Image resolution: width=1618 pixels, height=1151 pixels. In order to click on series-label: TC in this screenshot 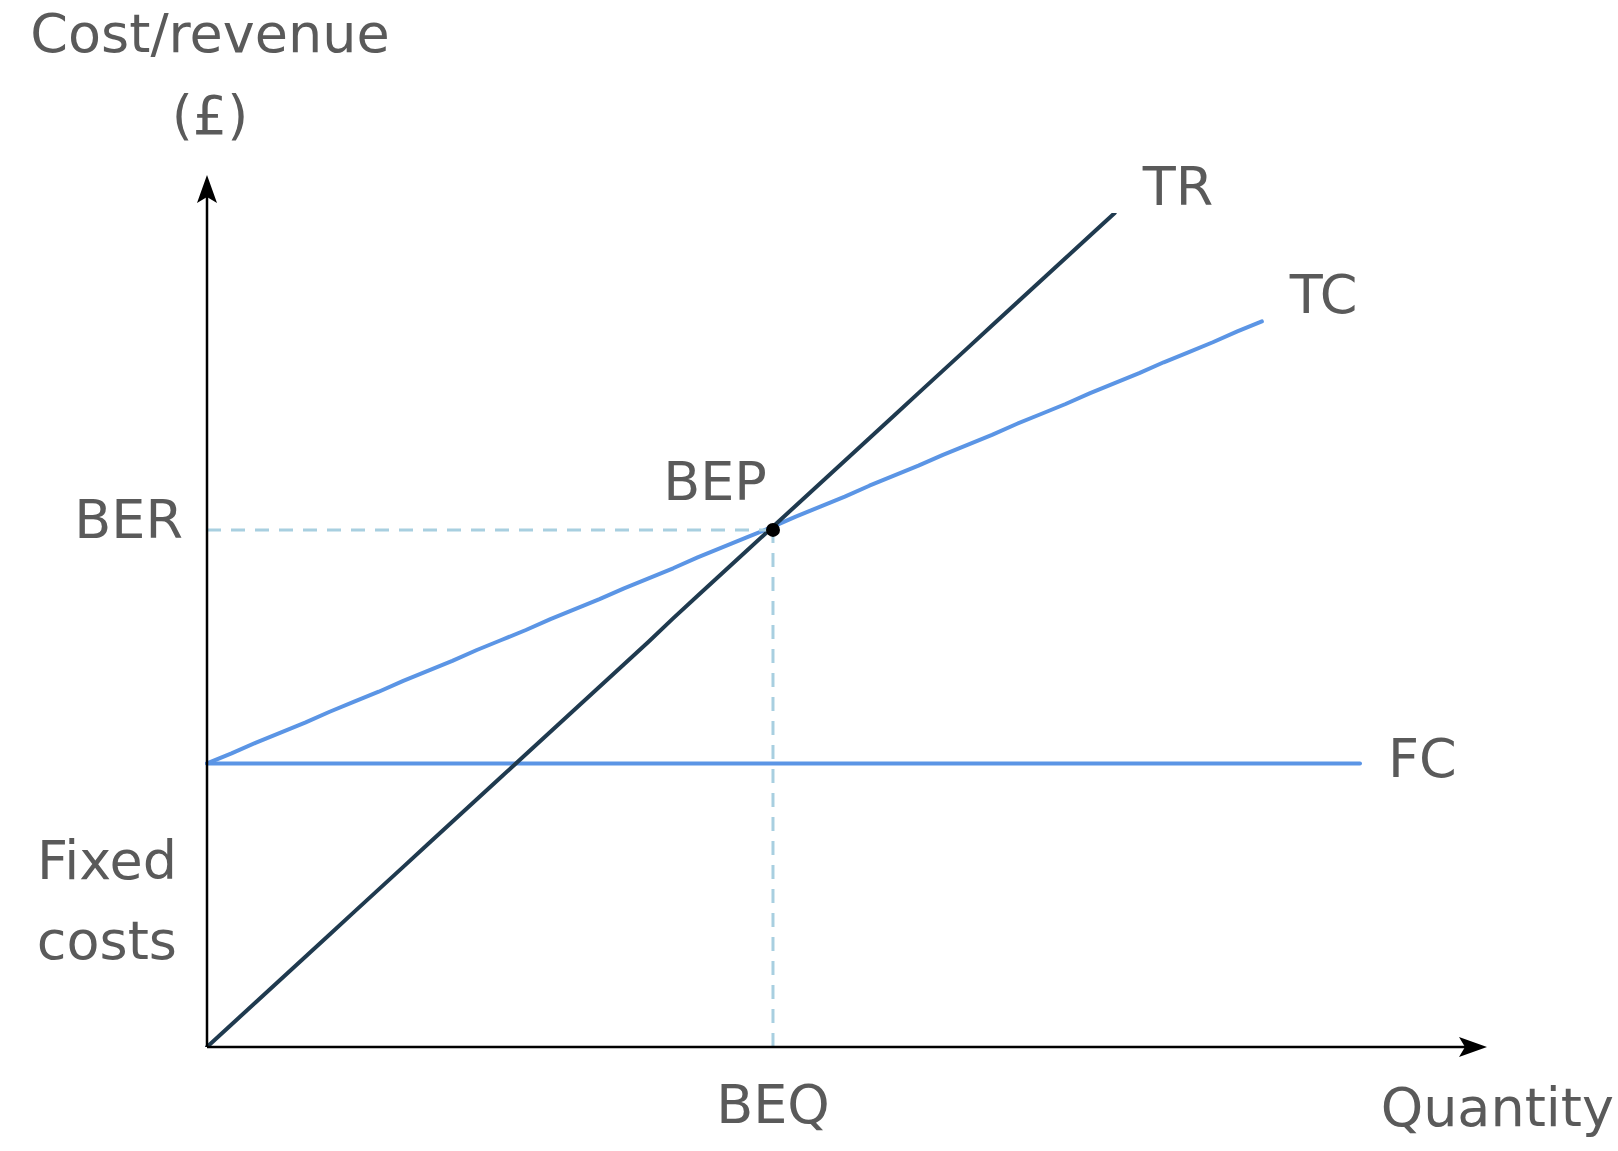, I will do `click(1323, 295)`.